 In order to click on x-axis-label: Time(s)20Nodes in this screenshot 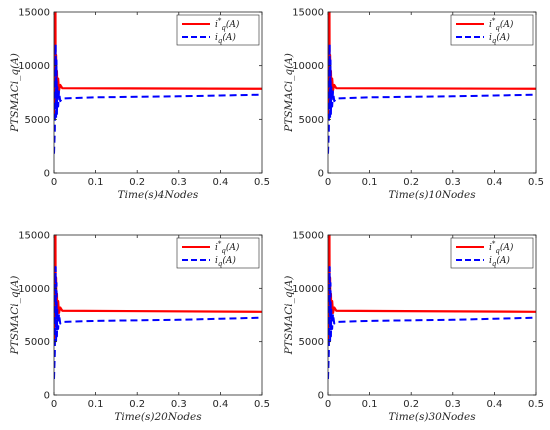, I will do `click(158, 417)`.